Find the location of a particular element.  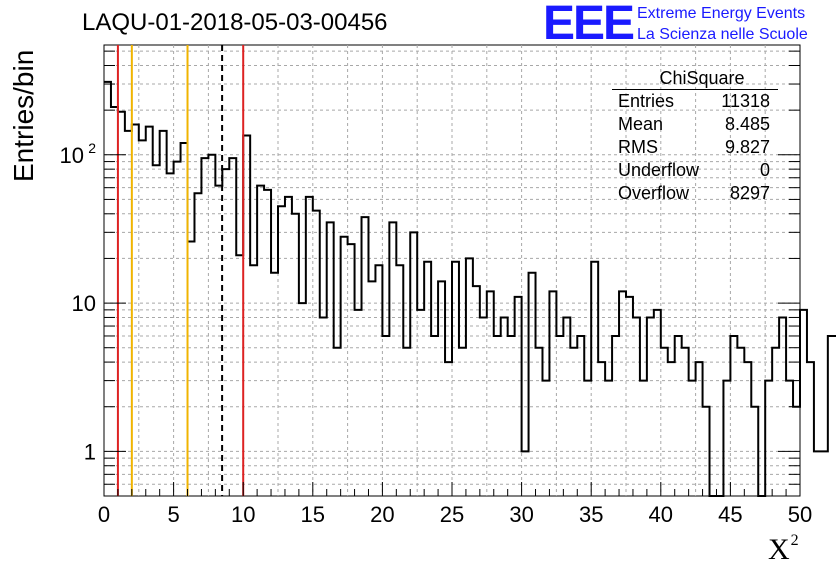

stats-row-rms: RMS 9.827 is located at coordinates (694, 147).